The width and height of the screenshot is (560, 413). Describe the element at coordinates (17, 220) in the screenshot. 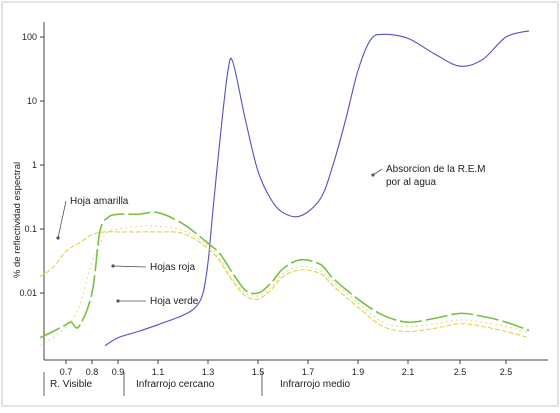

I see `y-axis-label: % de reflectividad espectral` at that location.